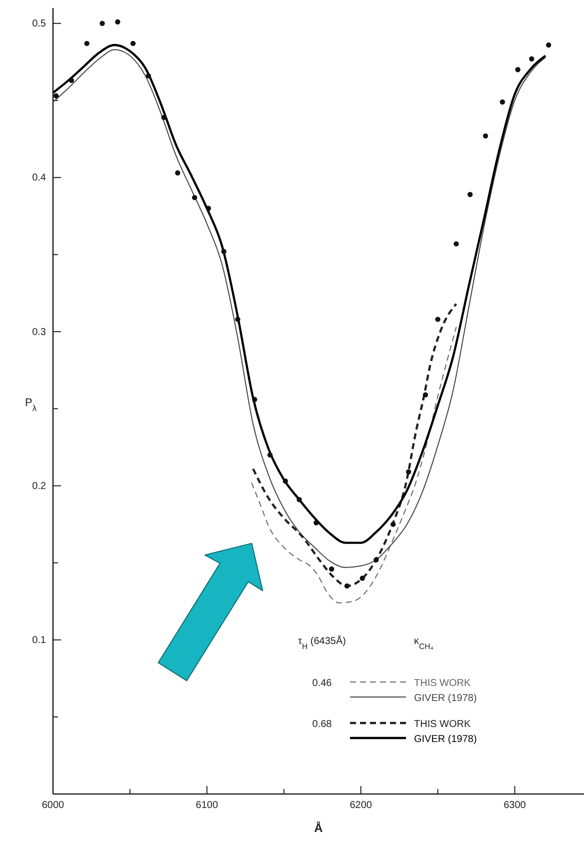 This screenshot has width=584, height=841. I want to click on legend-title: τ$_{H}$ (6435Å), so click(322, 642).